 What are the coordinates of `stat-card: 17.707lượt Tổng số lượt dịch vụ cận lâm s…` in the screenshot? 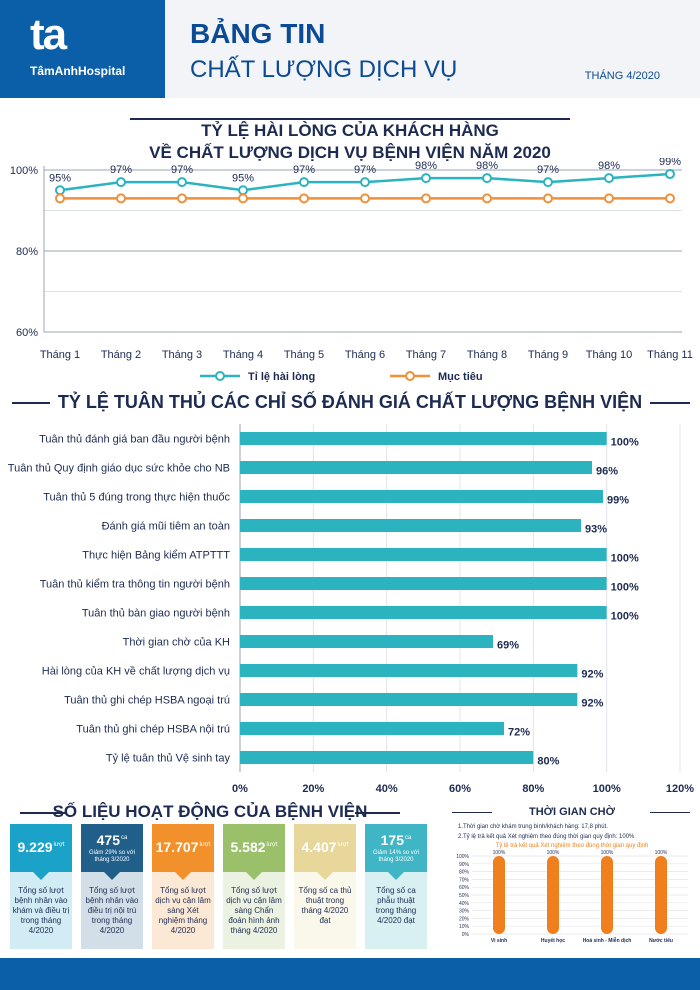 It's located at (183, 886).